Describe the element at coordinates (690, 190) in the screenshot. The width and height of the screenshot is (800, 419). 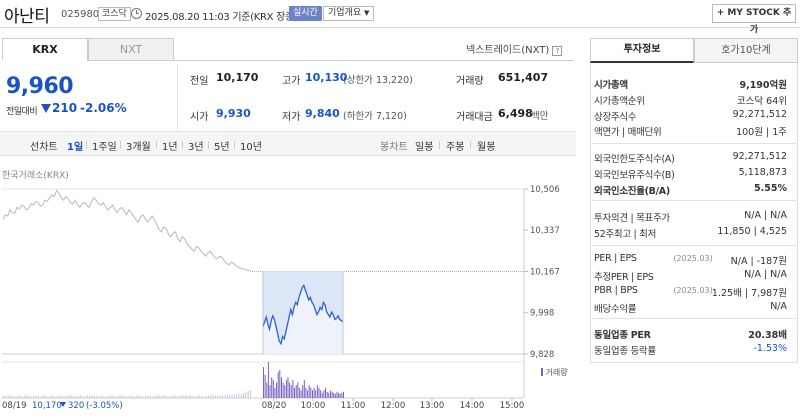
I see `info-row: 외국인소진율(B/A) 5.55%` at that location.